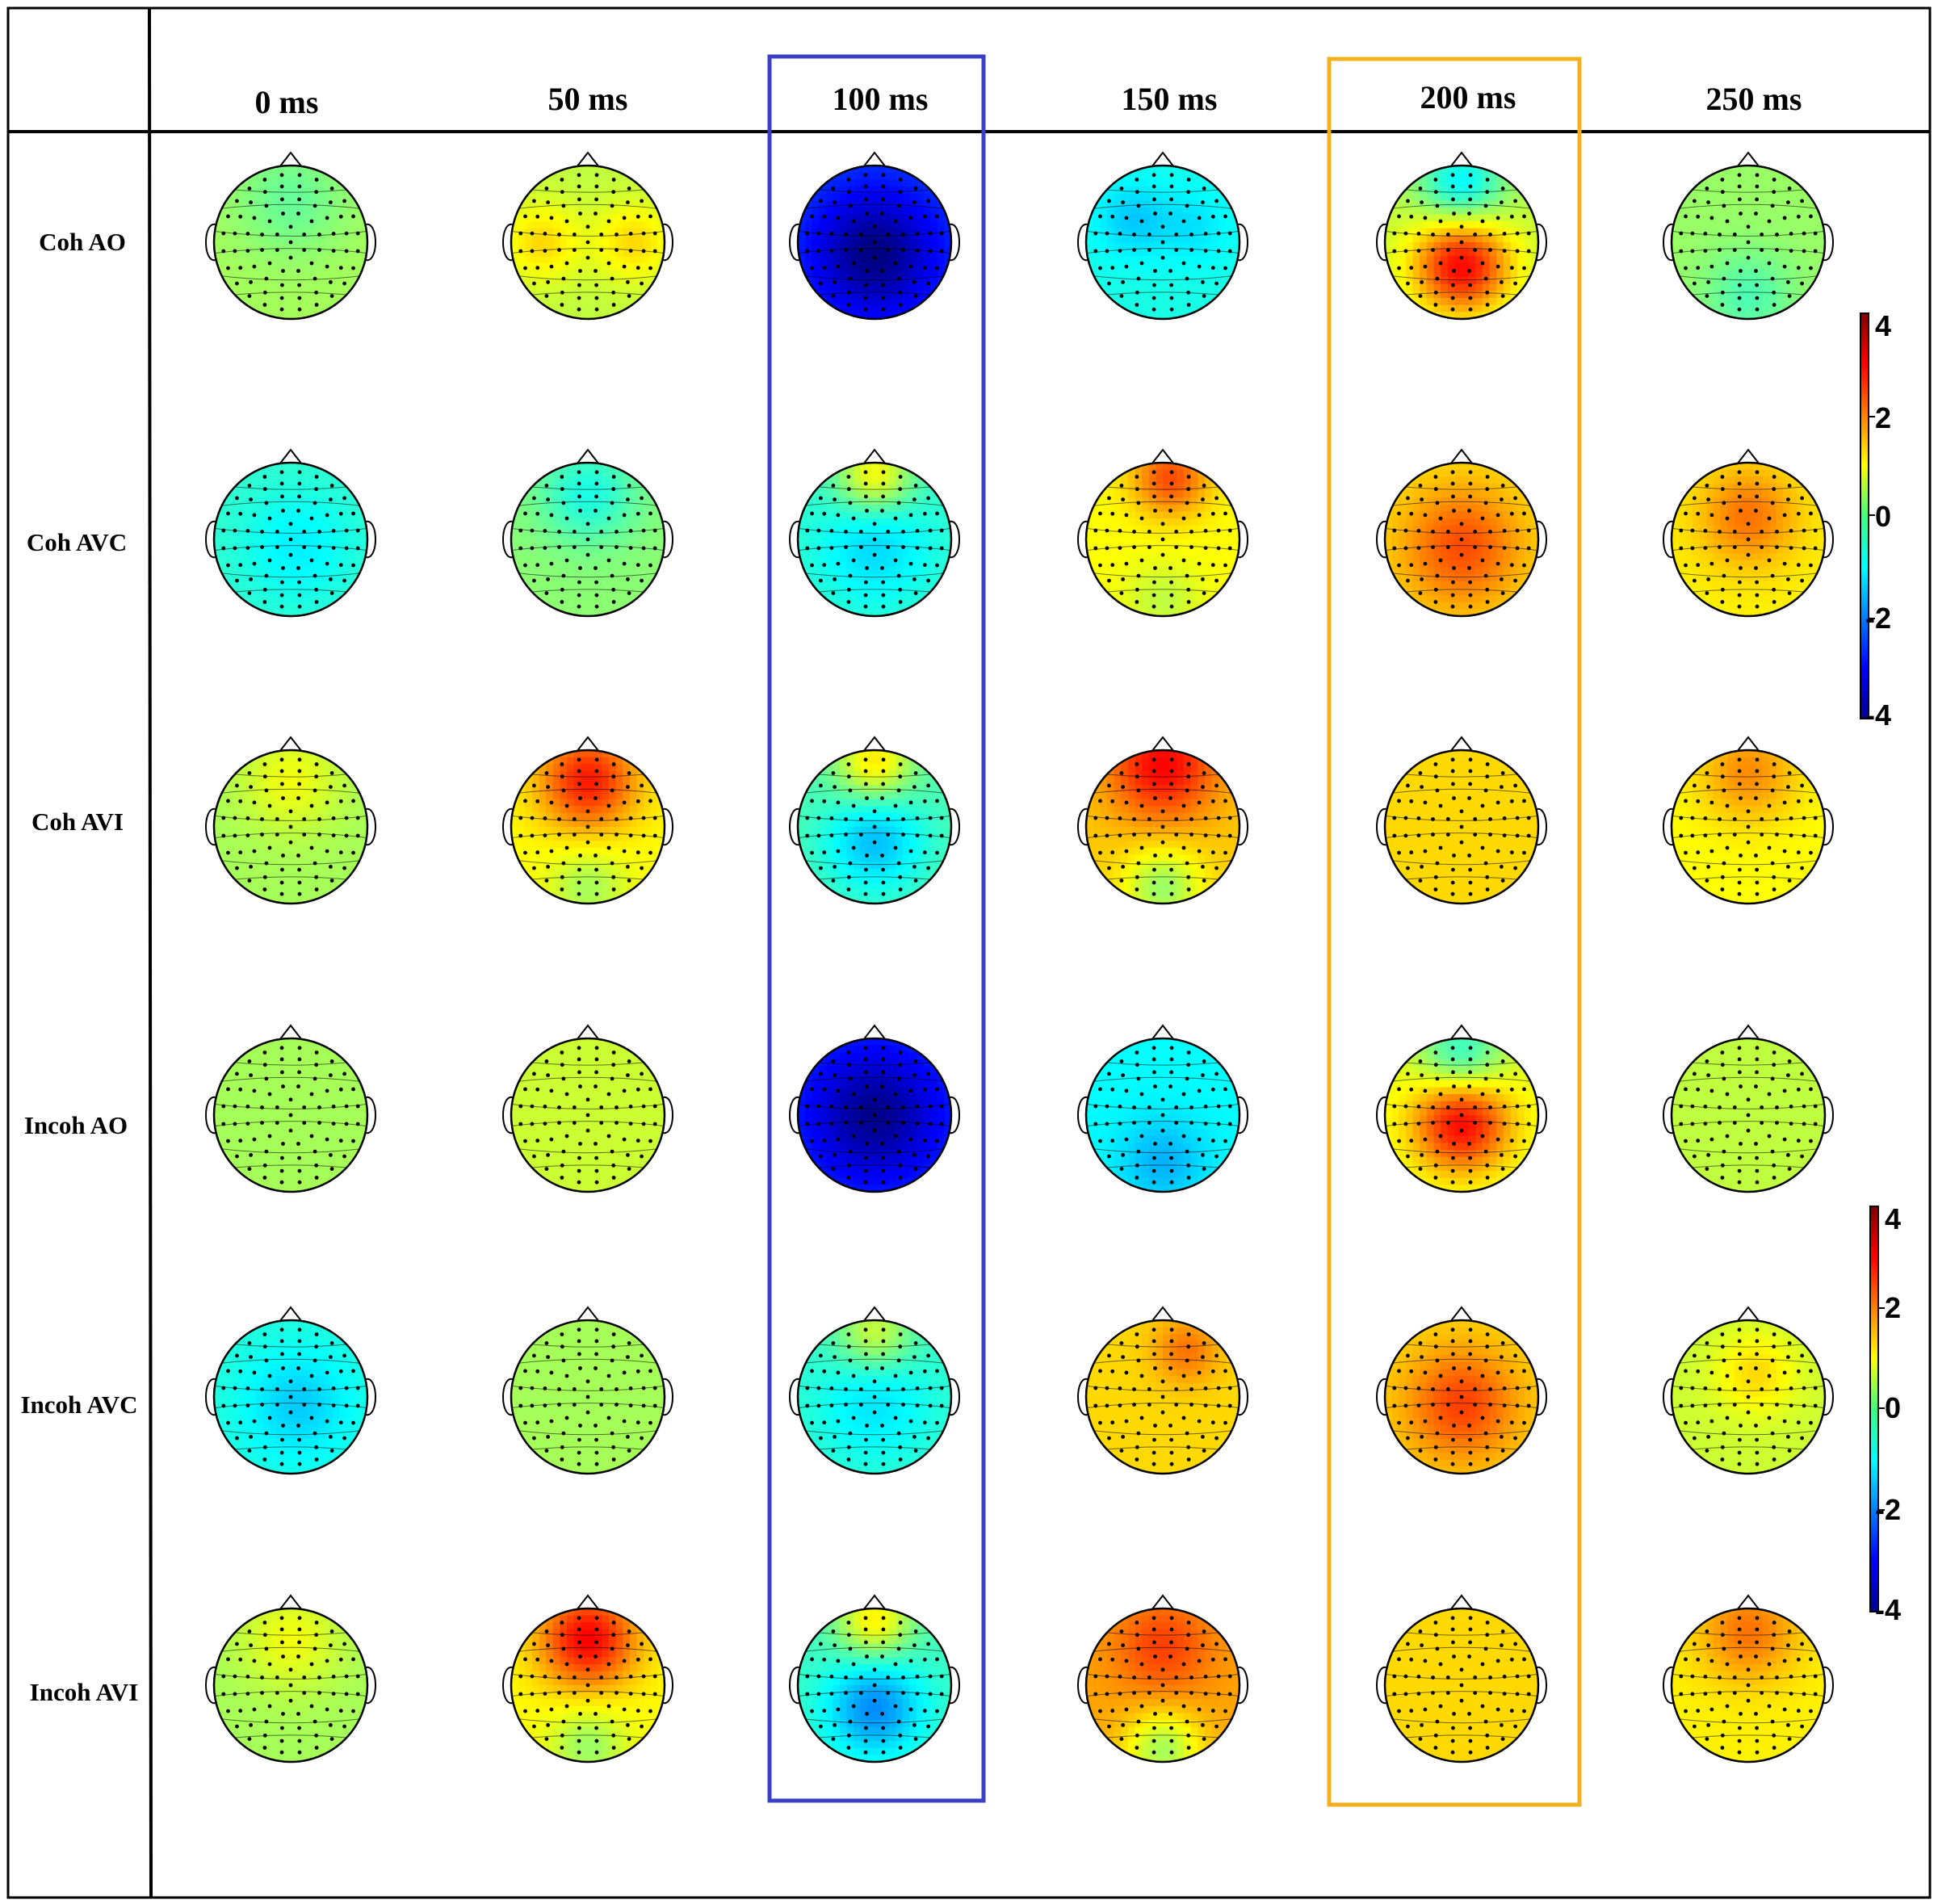 The height and width of the screenshot is (1904, 1938). What do you see at coordinates (1748, 1108) in the screenshot?
I see `topoplot-incoh-ao-250ms` at bounding box center [1748, 1108].